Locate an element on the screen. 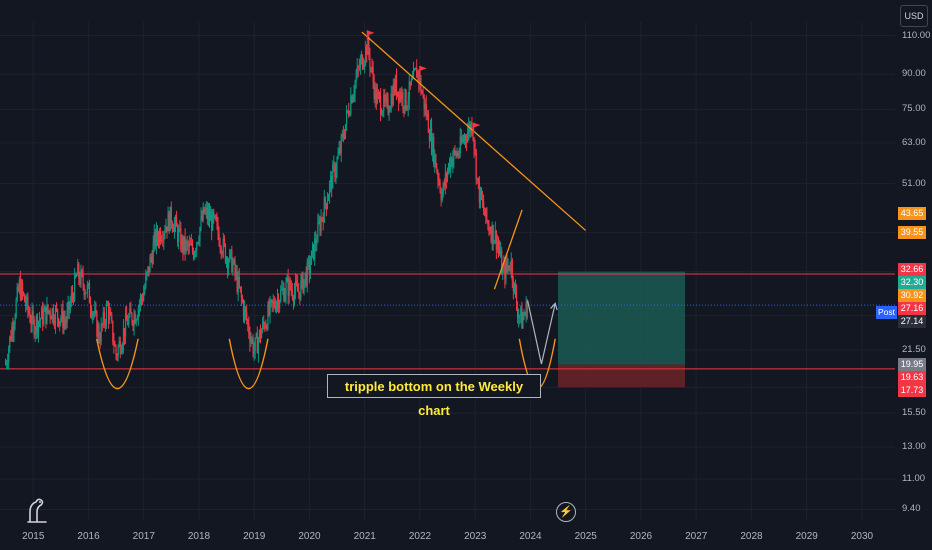 The width and height of the screenshot is (932, 550). price-tag: 32.66 is located at coordinates (912, 269).